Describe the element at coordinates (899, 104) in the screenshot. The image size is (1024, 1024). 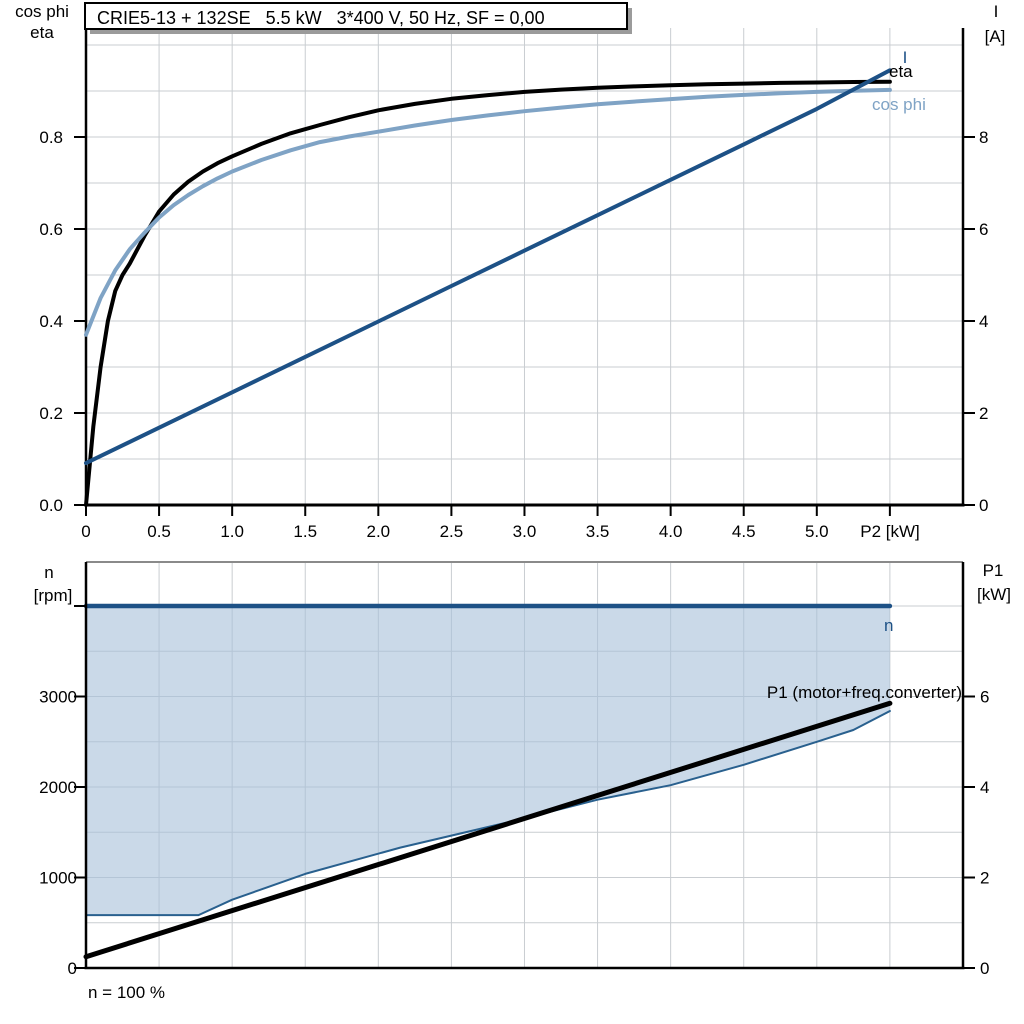
I see `power-factor-curve-label: cos phi` at that location.